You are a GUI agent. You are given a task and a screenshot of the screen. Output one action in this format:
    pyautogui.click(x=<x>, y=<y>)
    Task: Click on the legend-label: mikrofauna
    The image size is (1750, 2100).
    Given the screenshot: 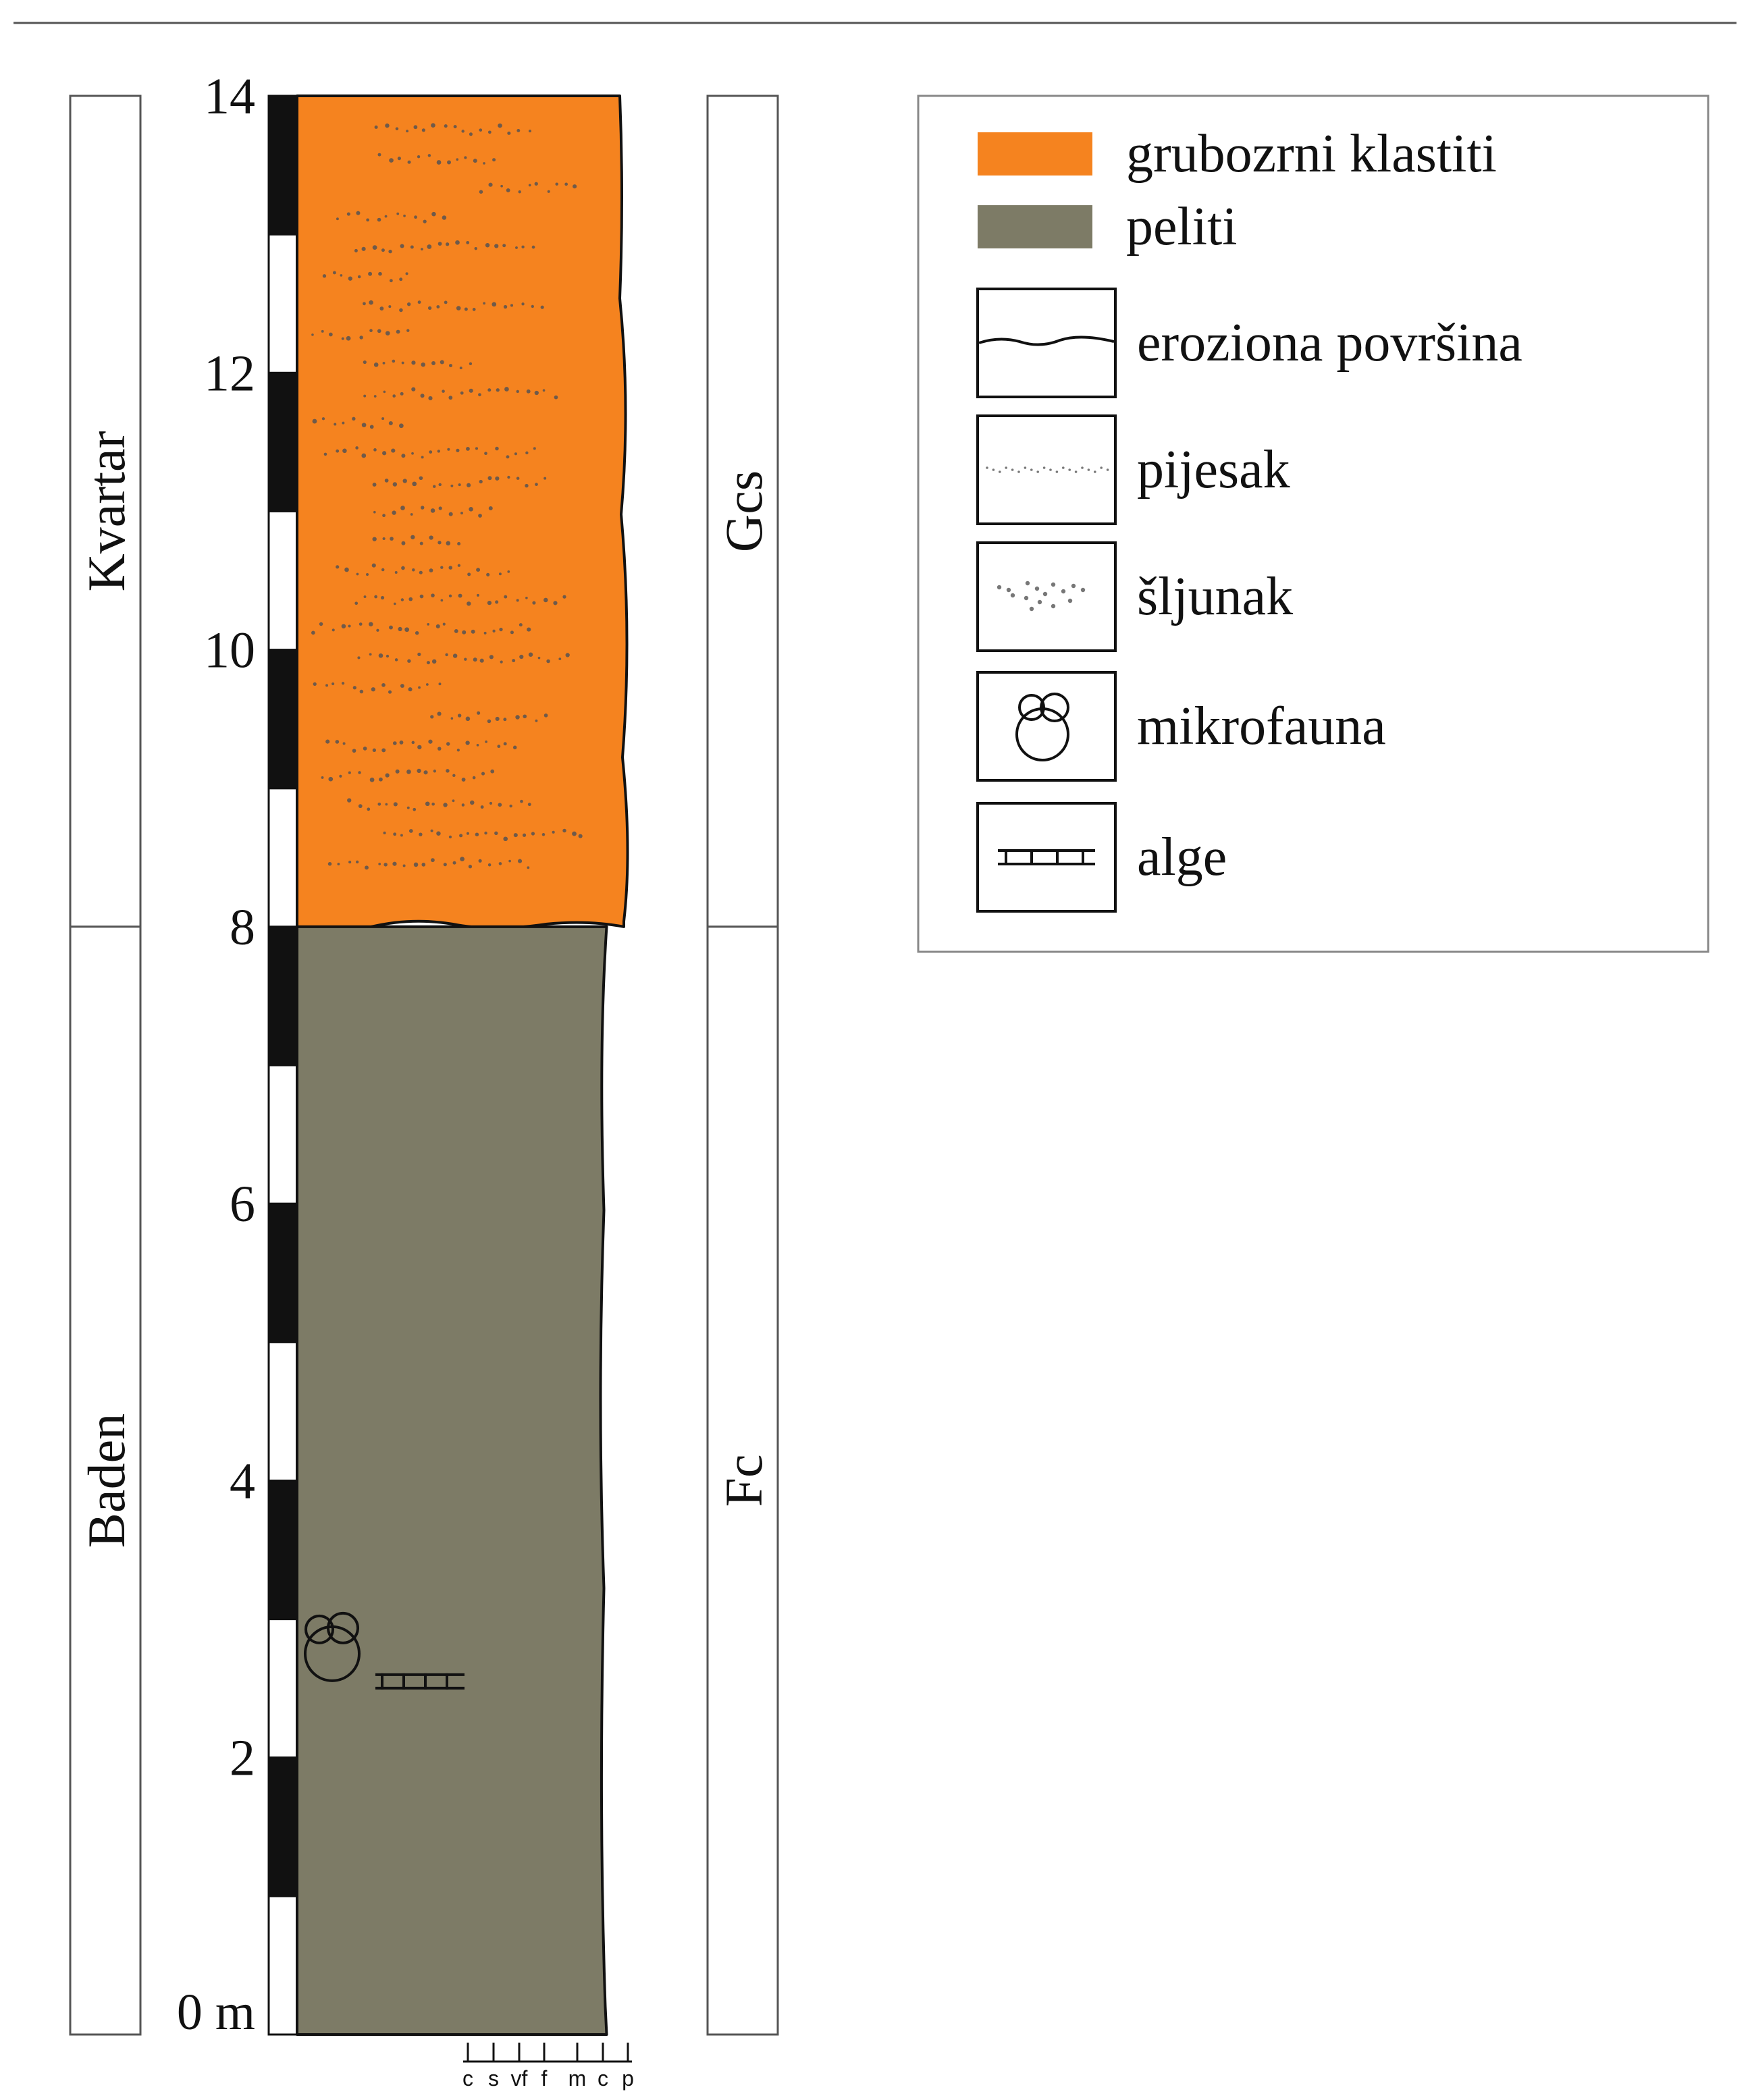 What is the action you would take?
    pyautogui.click(x=1261, y=726)
    